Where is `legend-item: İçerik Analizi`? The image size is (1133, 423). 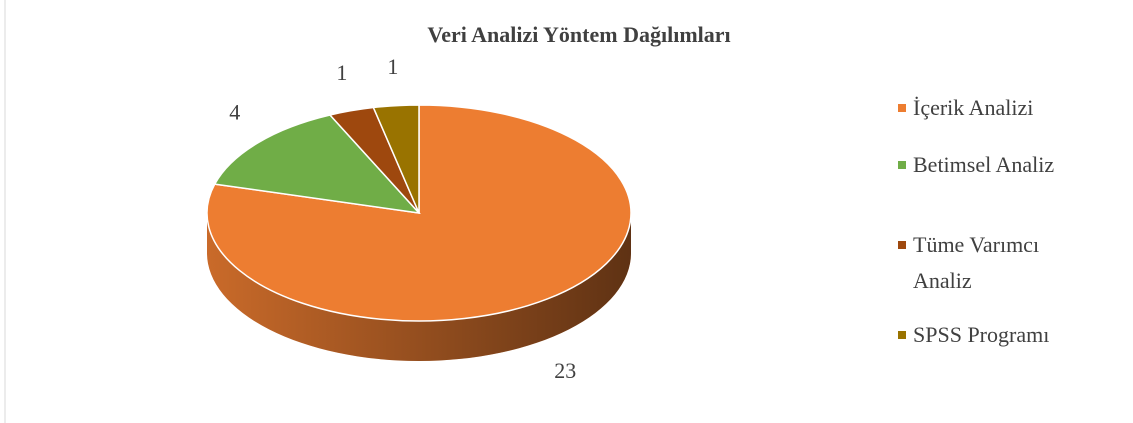
legend-item: İçerik Analizi is located at coordinates (993, 108).